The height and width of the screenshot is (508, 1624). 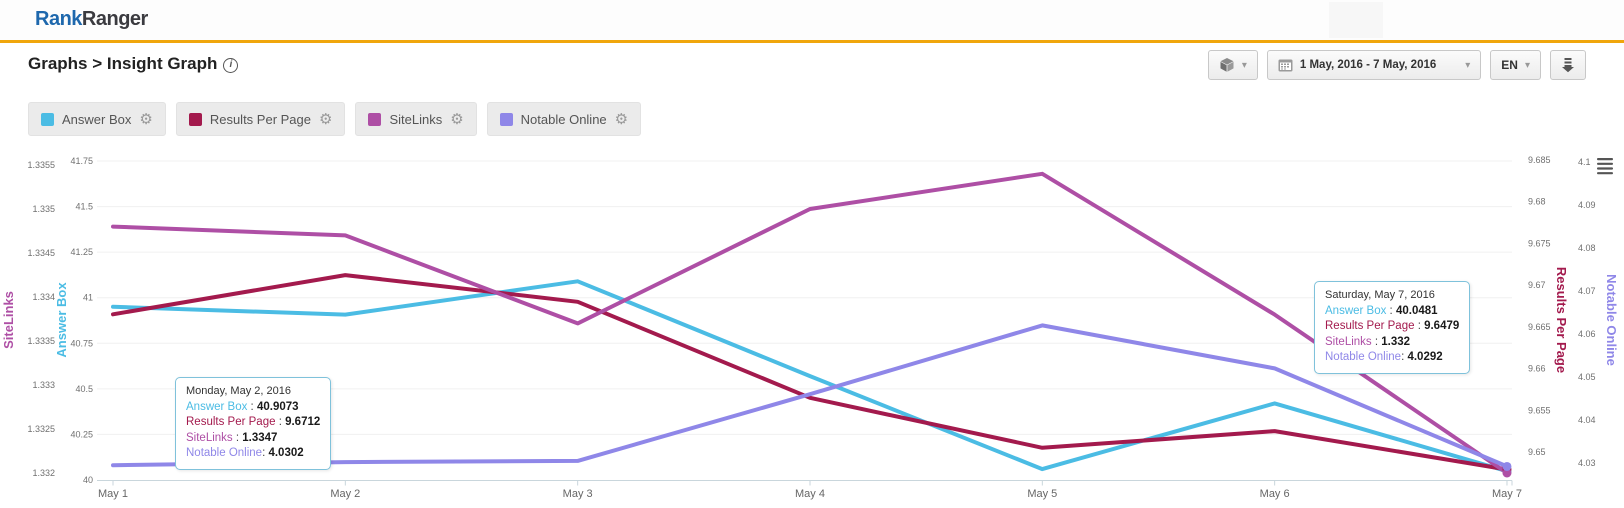 I want to click on info-icon: i, so click(x=231, y=65).